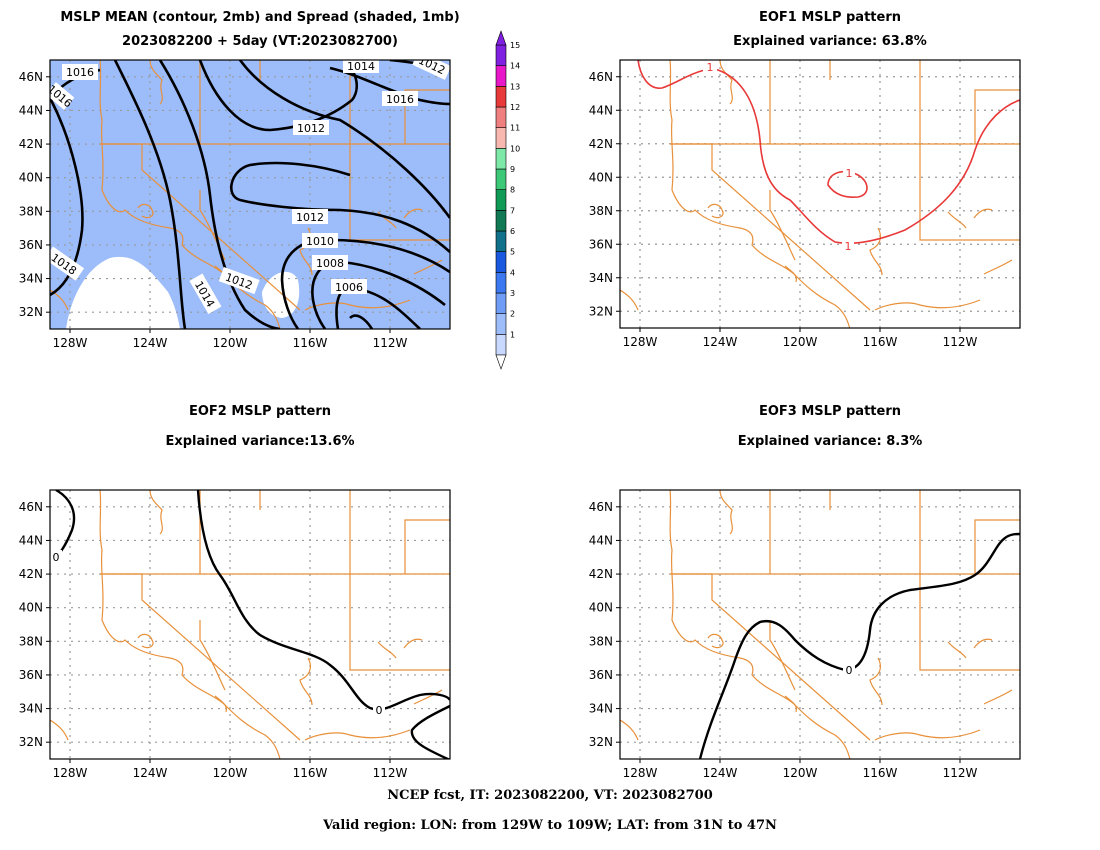  What do you see at coordinates (515, 45) in the screenshot?
I see `colorbar-label: 15` at bounding box center [515, 45].